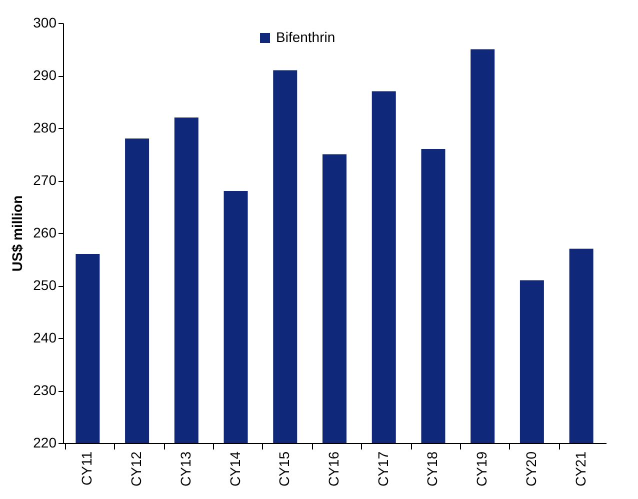  Describe the element at coordinates (45, 442) in the screenshot. I see `y-tick-label: 220` at that location.